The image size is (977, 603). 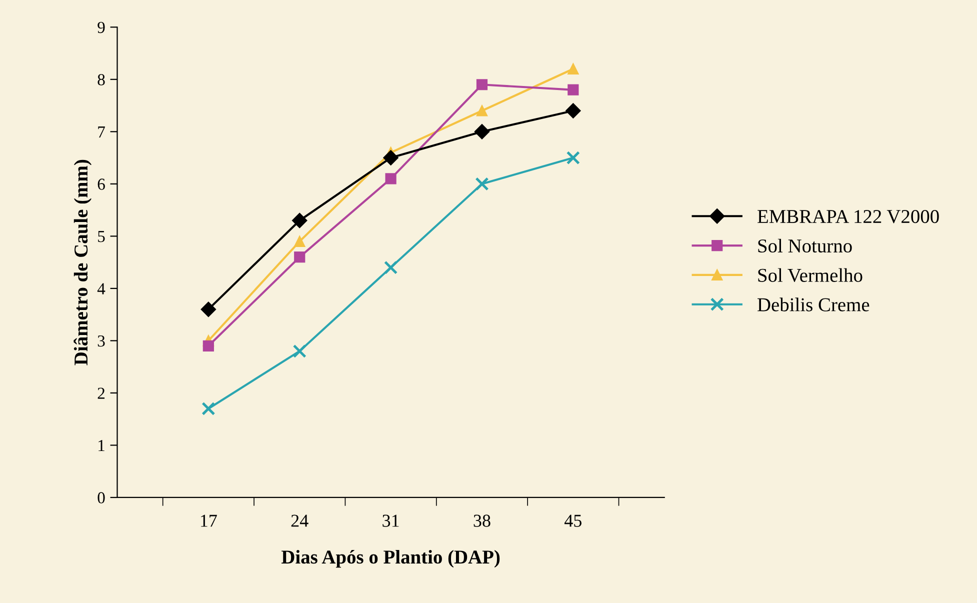 What do you see at coordinates (101, 80) in the screenshot?
I see `y-tick-label: 8` at bounding box center [101, 80].